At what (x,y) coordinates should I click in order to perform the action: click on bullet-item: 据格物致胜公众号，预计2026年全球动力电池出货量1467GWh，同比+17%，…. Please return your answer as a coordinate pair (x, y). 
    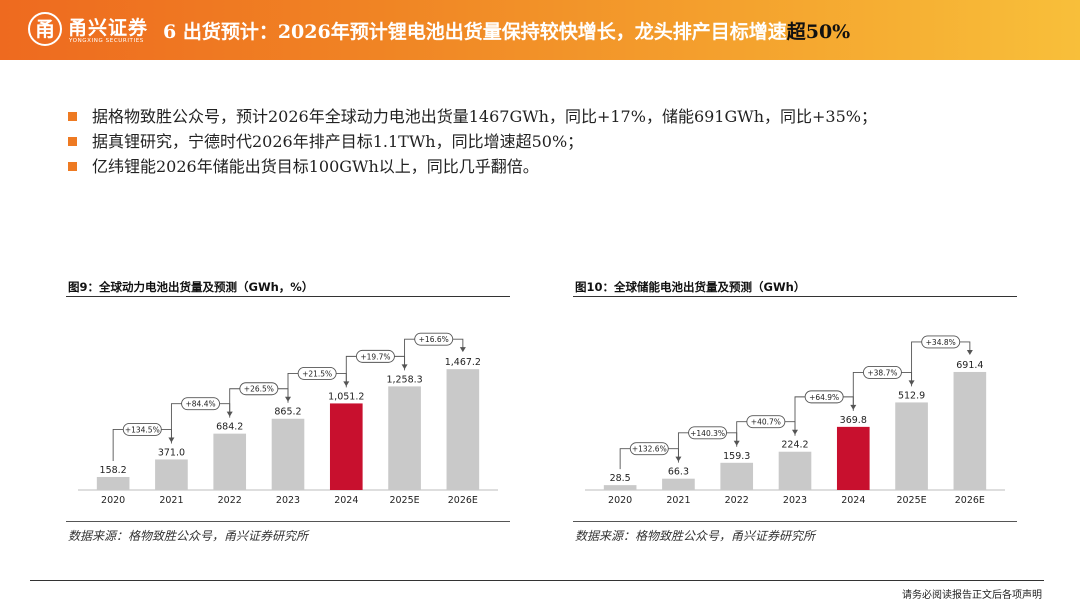
    Looking at the image, I should click on (558, 118).